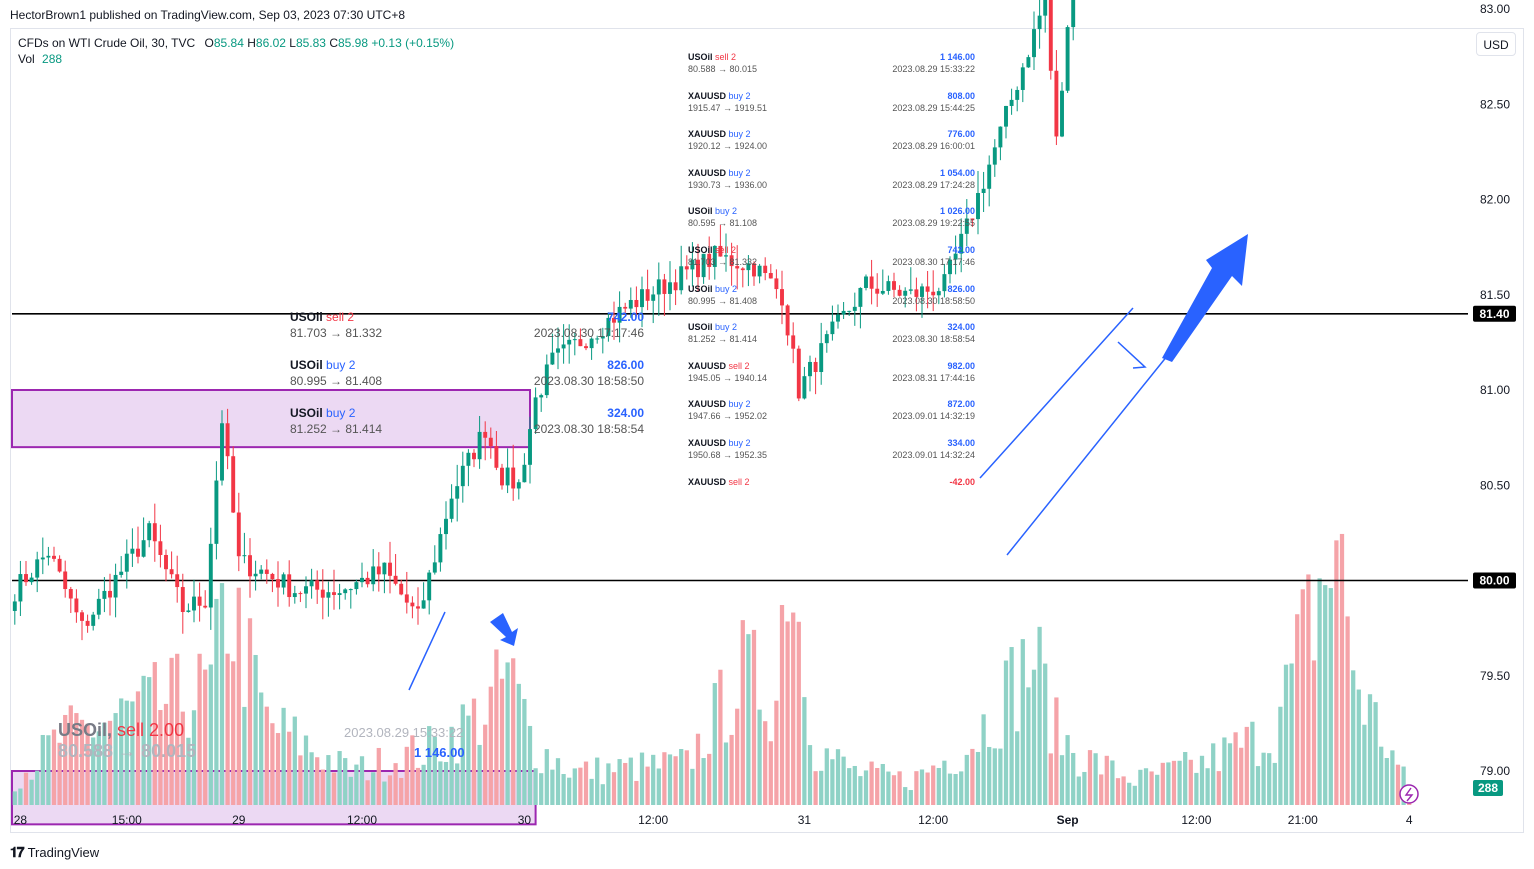 The height and width of the screenshot is (869, 1534). What do you see at coordinates (127, 820) in the screenshot?
I see `x-tick-label: 15:00` at bounding box center [127, 820].